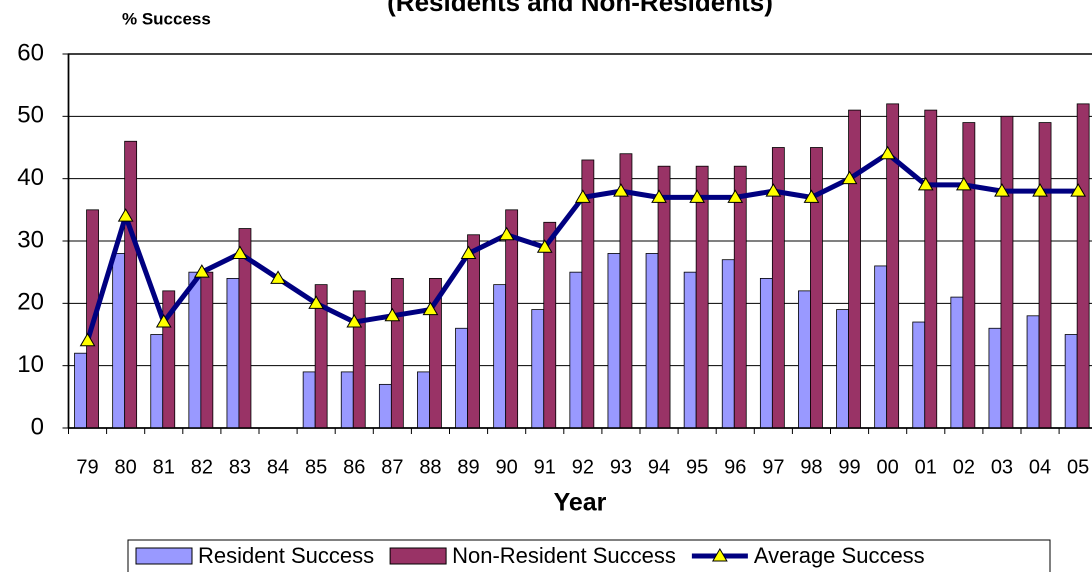  I want to click on x-tick-label: 92, so click(583, 467).